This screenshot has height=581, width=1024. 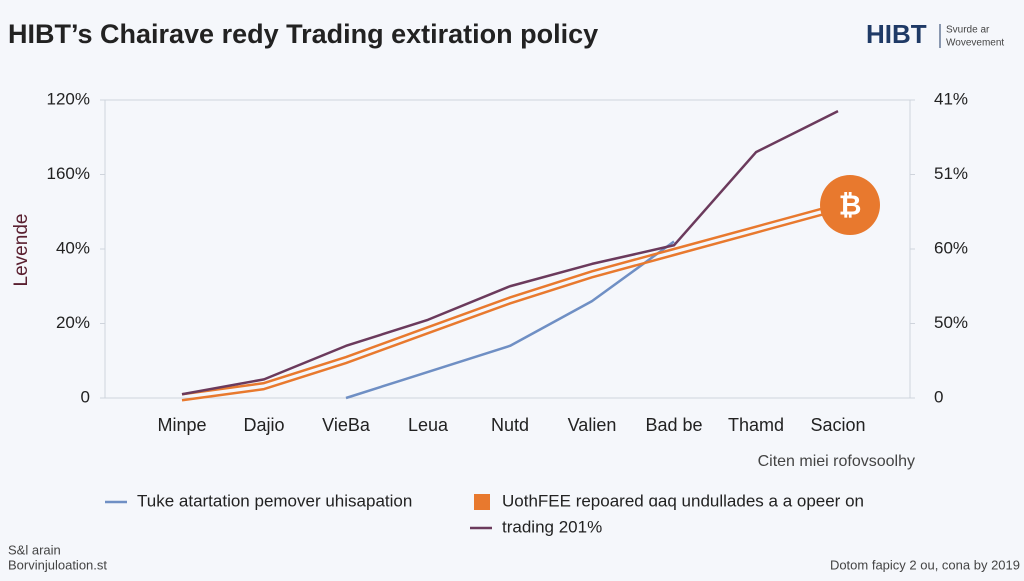 What do you see at coordinates (68, 98) in the screenshot?
I see `y-tick-label: 120%` at bounding box center [68, 98].